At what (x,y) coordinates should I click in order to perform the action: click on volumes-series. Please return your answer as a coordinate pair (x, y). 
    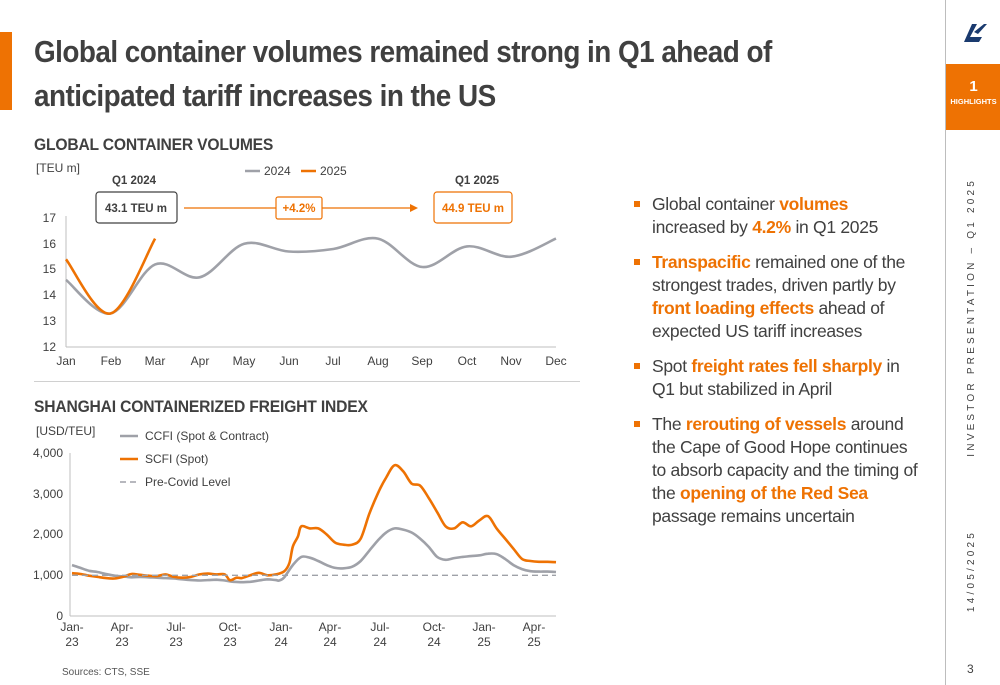
    Looking at the image, I should click on (310, 275).